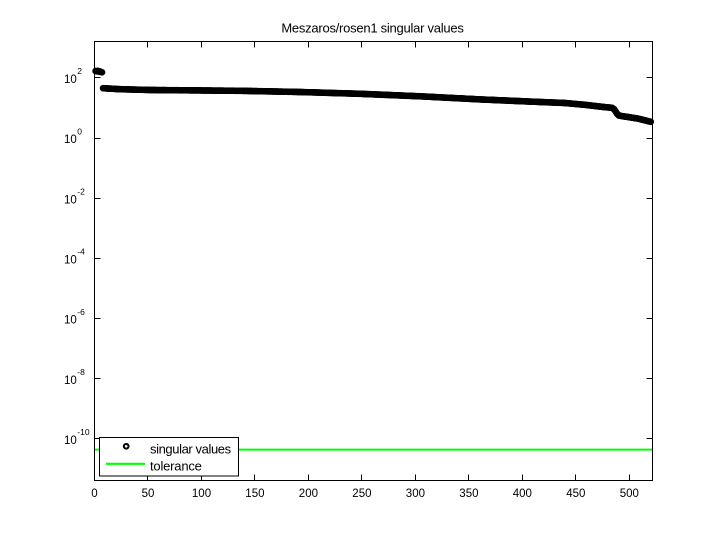 This screenshot has height=540, width=720. What do you see at coordinates (148, 494) in the screenshot?
I see `svg-text: 50` at bounding box center [148, 494].